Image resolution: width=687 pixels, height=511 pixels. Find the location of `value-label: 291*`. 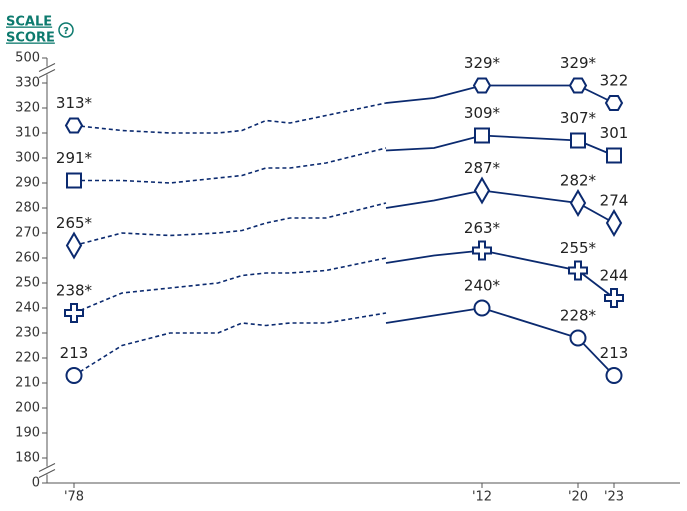

value-label: 291* is located at coordinates (74, 158).